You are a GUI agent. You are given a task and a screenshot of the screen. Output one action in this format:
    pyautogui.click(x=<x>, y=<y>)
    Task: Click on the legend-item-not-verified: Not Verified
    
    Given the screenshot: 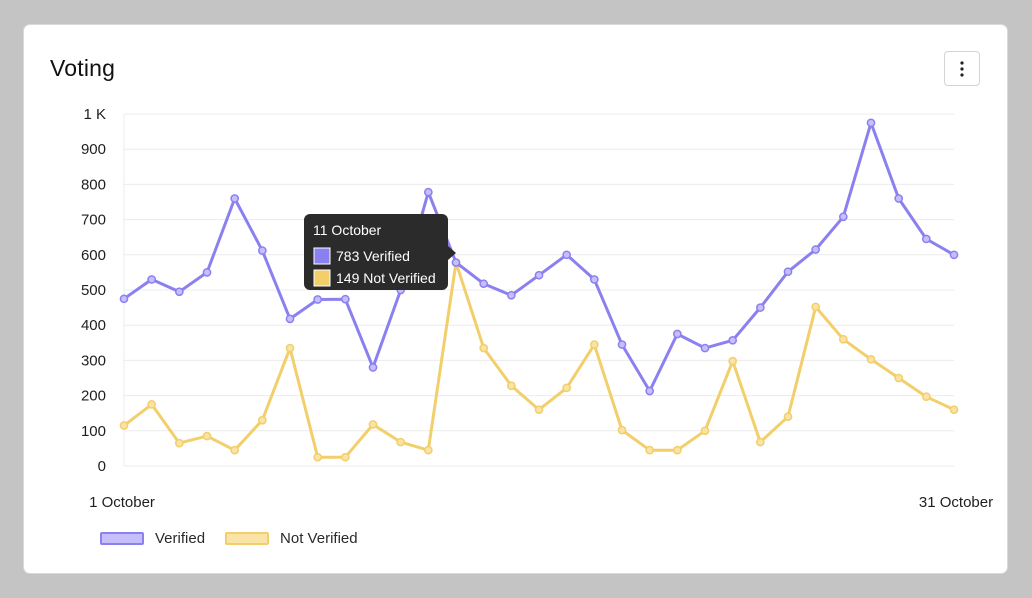 What is the action you would take?
    pyautogui.click(x=291, y=538)
    